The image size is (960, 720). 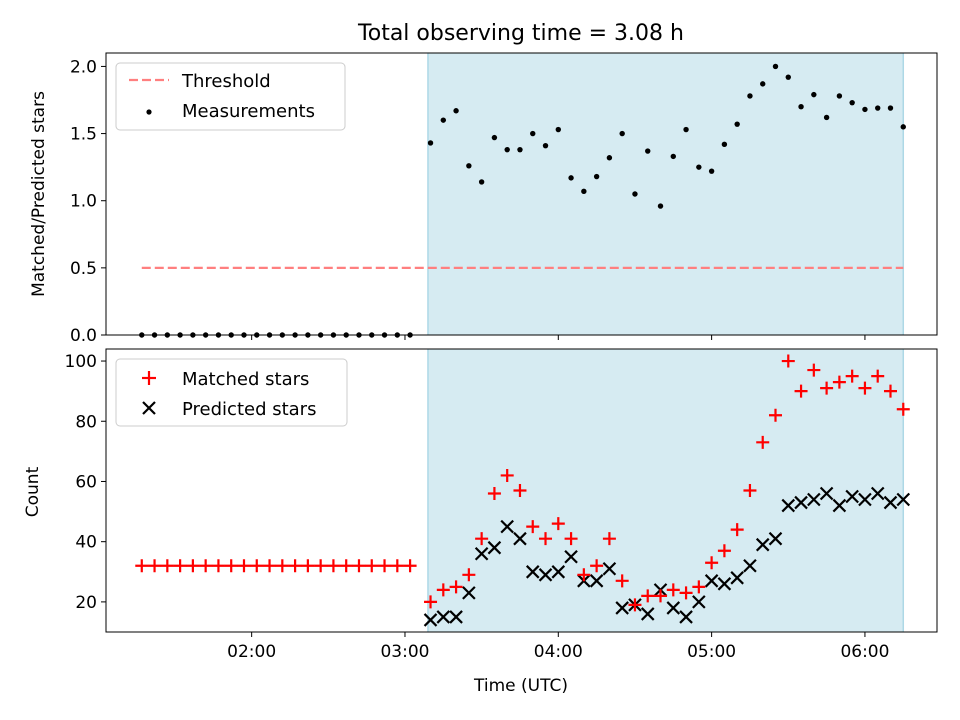 What do you see at coordinates (249, 409) in the screenshot?
I see `legend-predicted-label: Predicted stars` at bounding box center [249, 409].